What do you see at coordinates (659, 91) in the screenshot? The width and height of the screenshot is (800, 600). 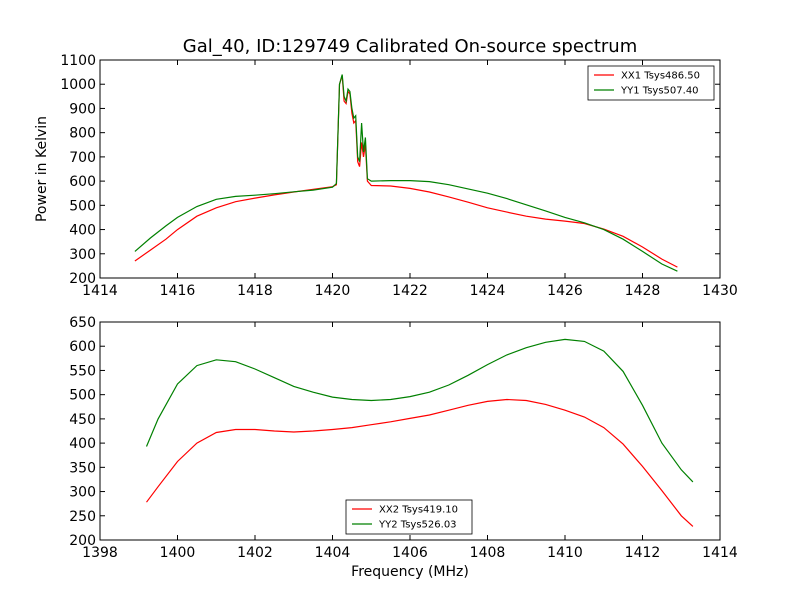 I see `legend-label-2: YY1 Tsys507.40` at bounding box center [659, 91].